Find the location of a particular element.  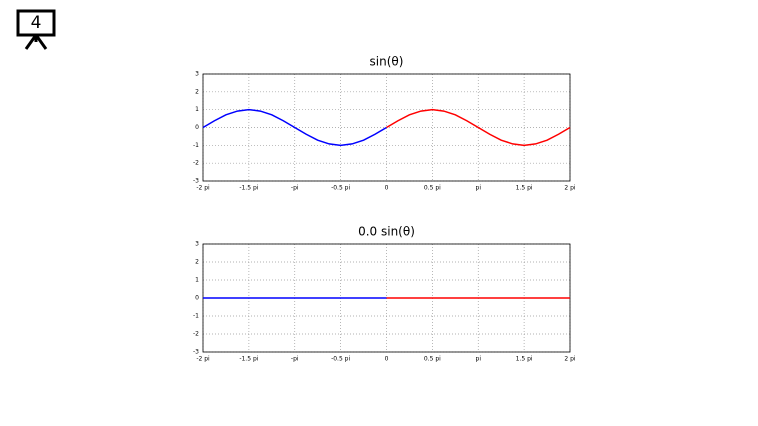

plot-frame is located at coordinates (386, 127).